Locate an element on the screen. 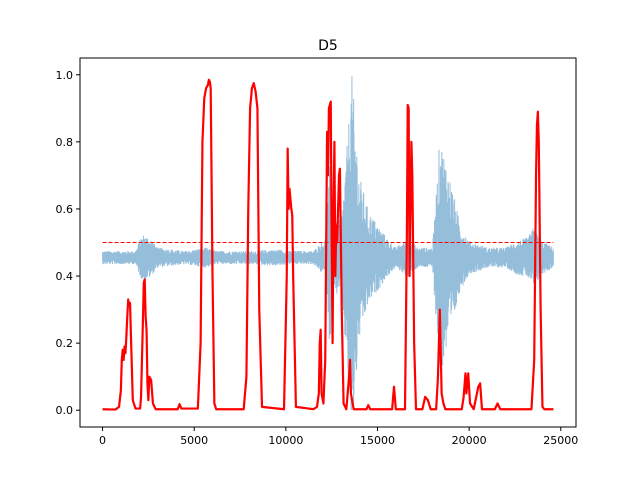 This screenshot has height=480, width=640. x-tick-label: 10000 is located at coordinates (285, 440).